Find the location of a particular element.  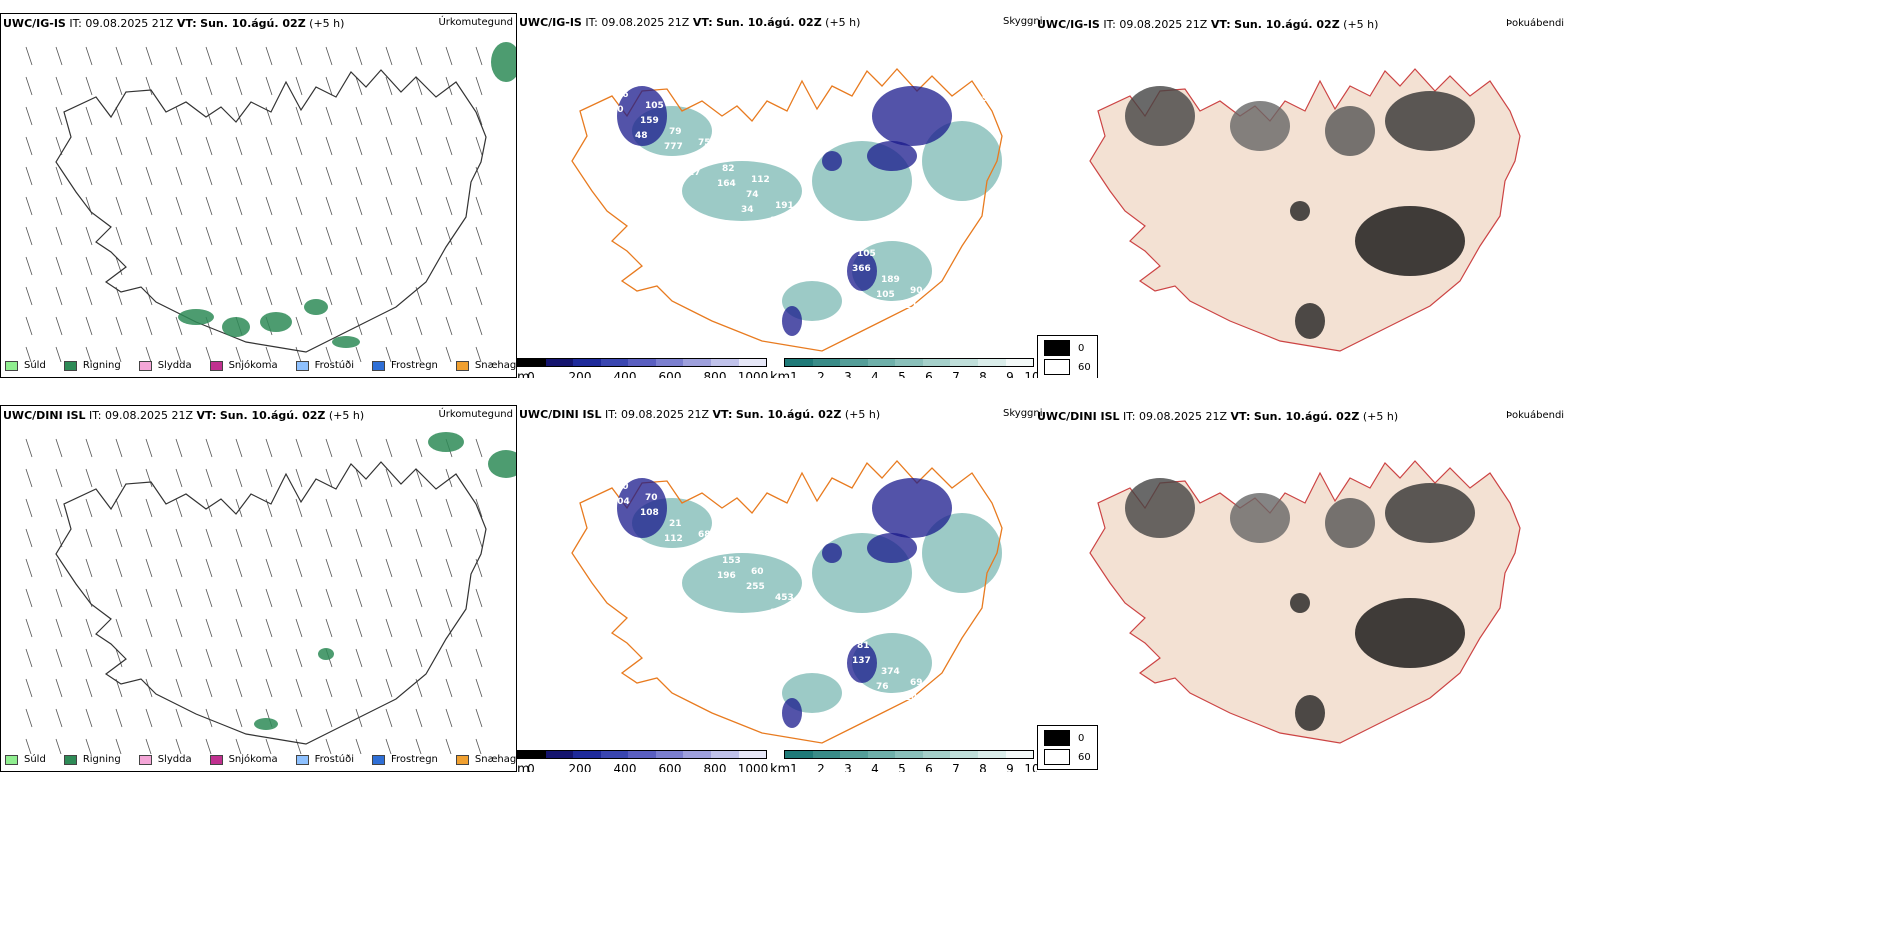

visibility-tick: 9 is located at coordinates (1010, 374).